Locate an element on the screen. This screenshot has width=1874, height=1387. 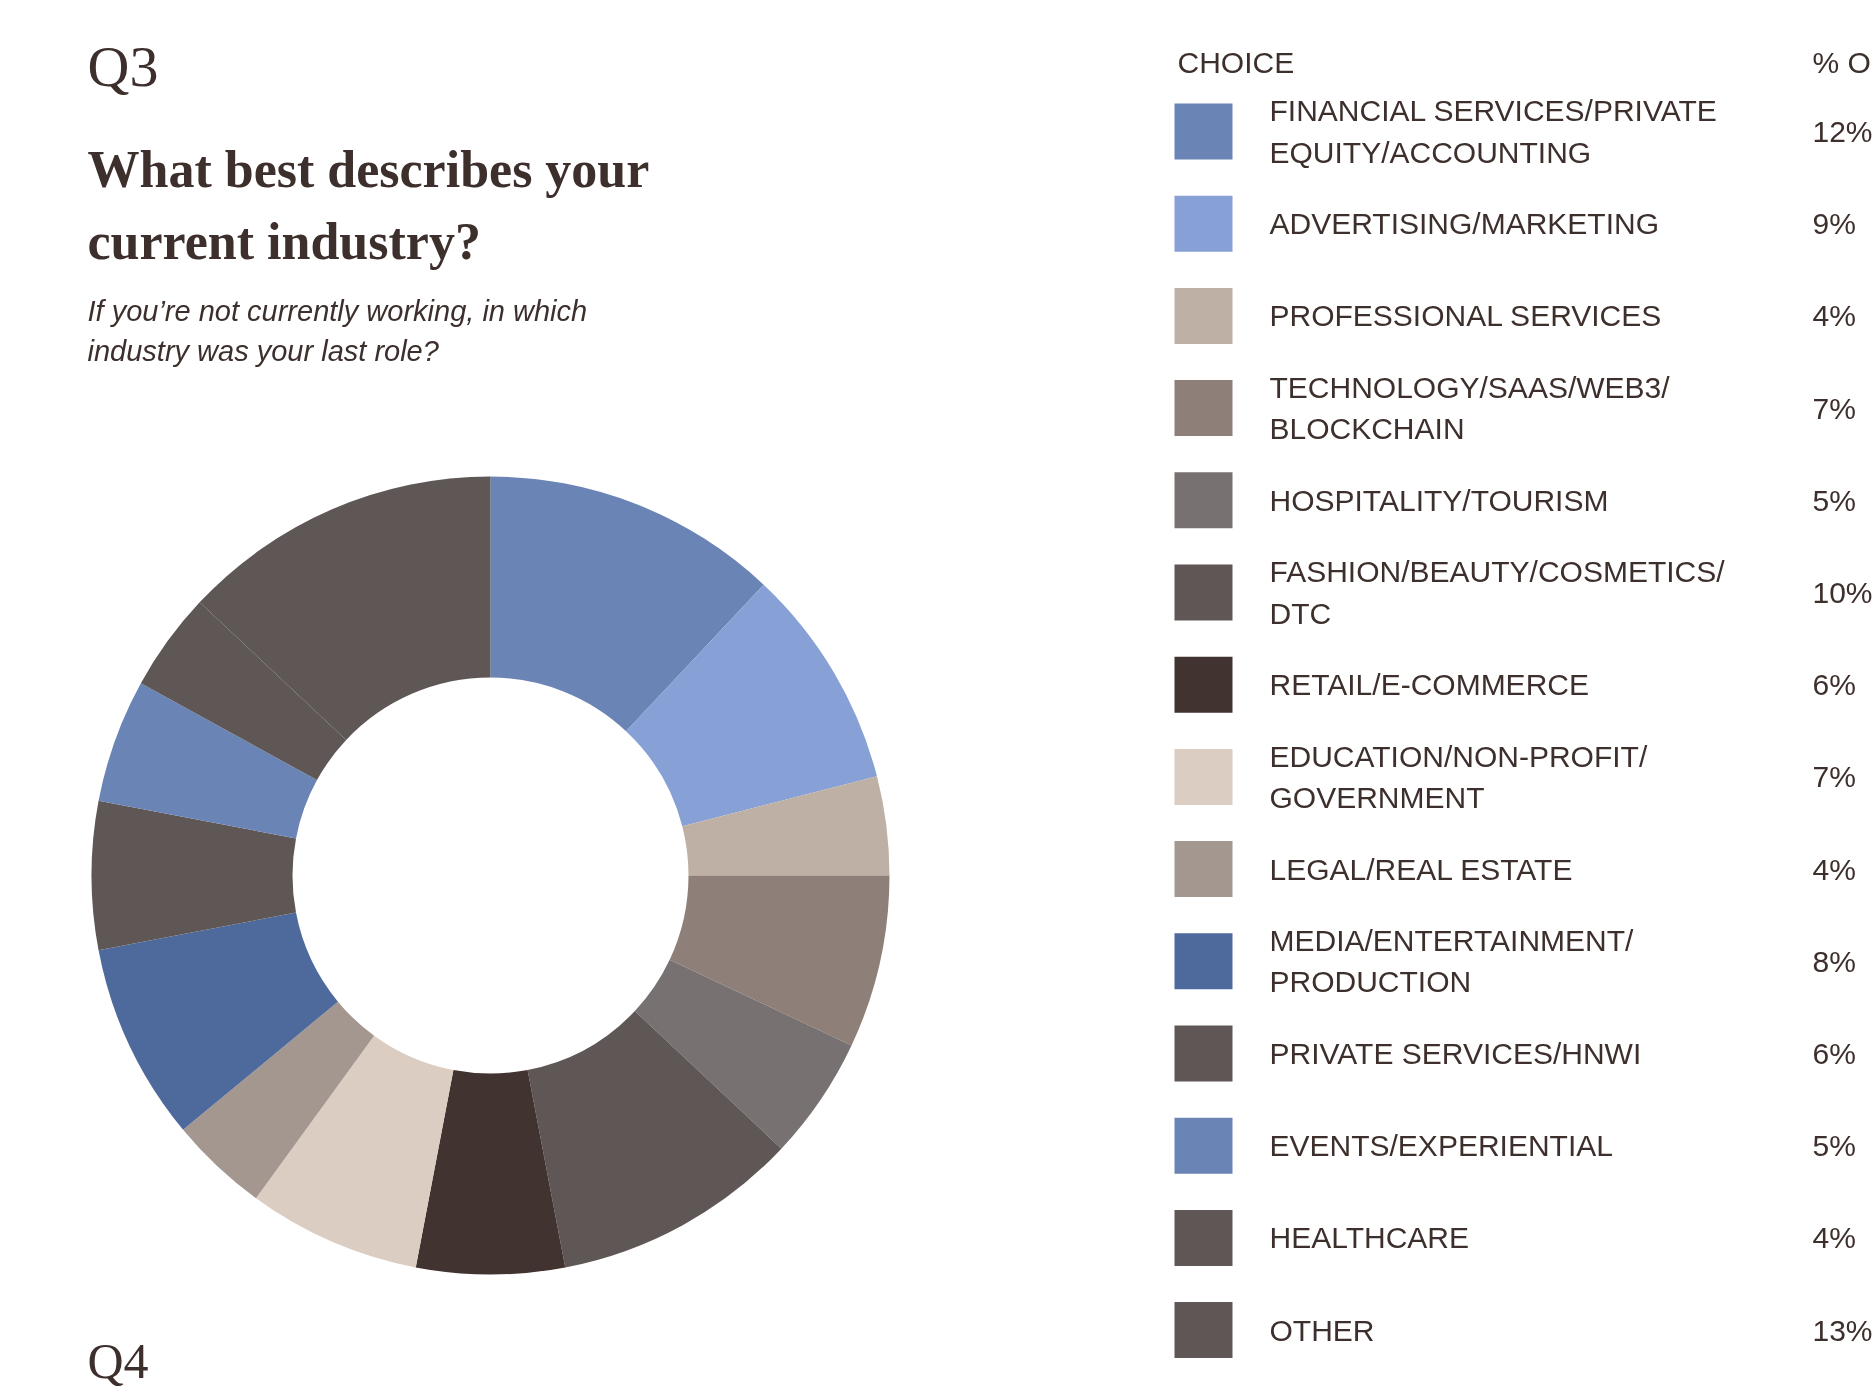
text: Q3 is located at coordinates (123, 66).